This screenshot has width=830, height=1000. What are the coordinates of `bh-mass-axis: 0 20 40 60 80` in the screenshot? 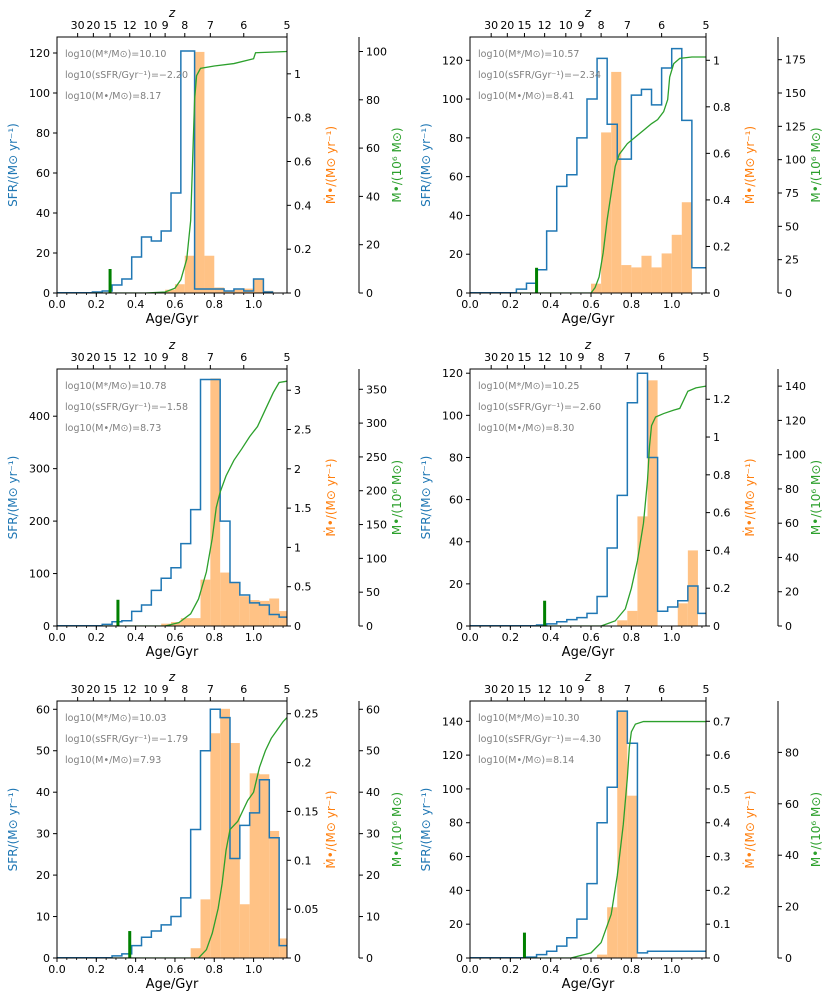 It's located at (788, 833).